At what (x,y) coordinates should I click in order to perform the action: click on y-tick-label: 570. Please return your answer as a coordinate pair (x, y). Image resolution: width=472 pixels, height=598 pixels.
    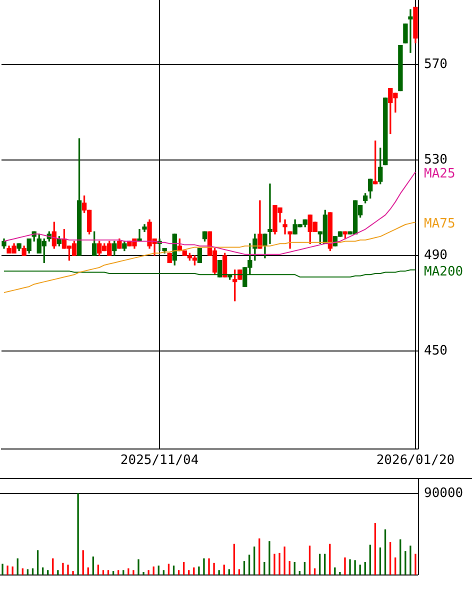
    Looking at the image, I should click on (436, 64).